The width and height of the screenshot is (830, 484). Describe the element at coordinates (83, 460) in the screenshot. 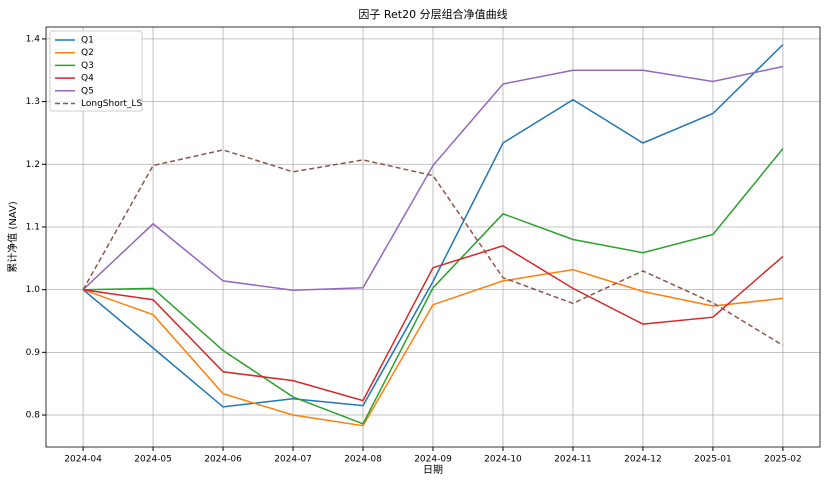

I see `x-tick-label: 2024-04` at that location.